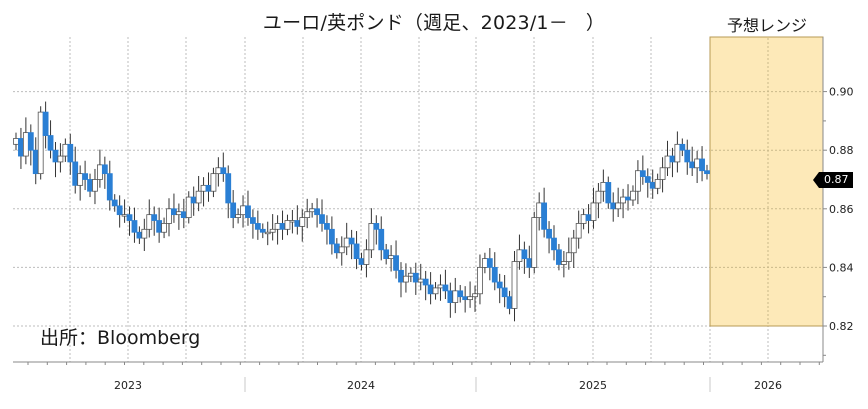 This screenshot has height=409, width=868. What do you see at coordinates (841, 267) in the screenshot?
I see `y-tick-label: 0.84` at bounding box center [841, 267].